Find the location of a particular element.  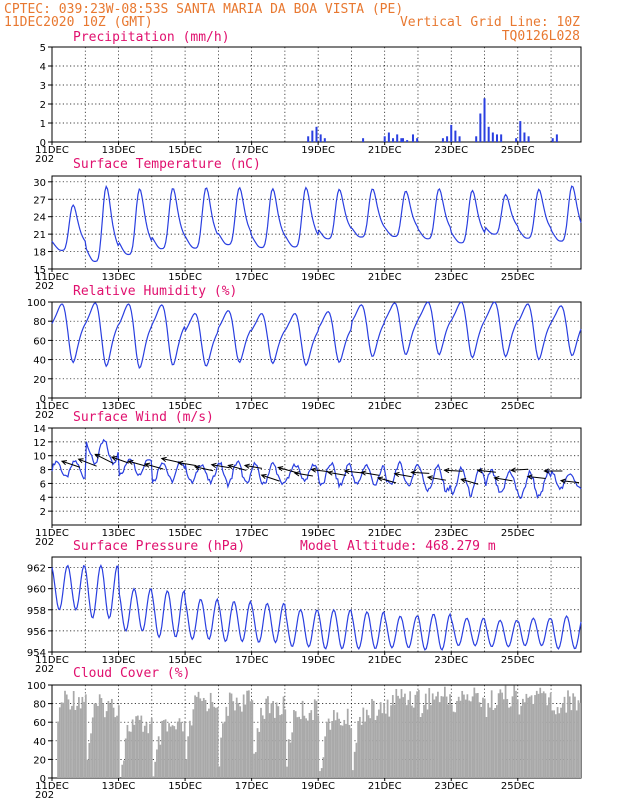

x-tick-label: 23DEC is located at coordinates (451, 150).